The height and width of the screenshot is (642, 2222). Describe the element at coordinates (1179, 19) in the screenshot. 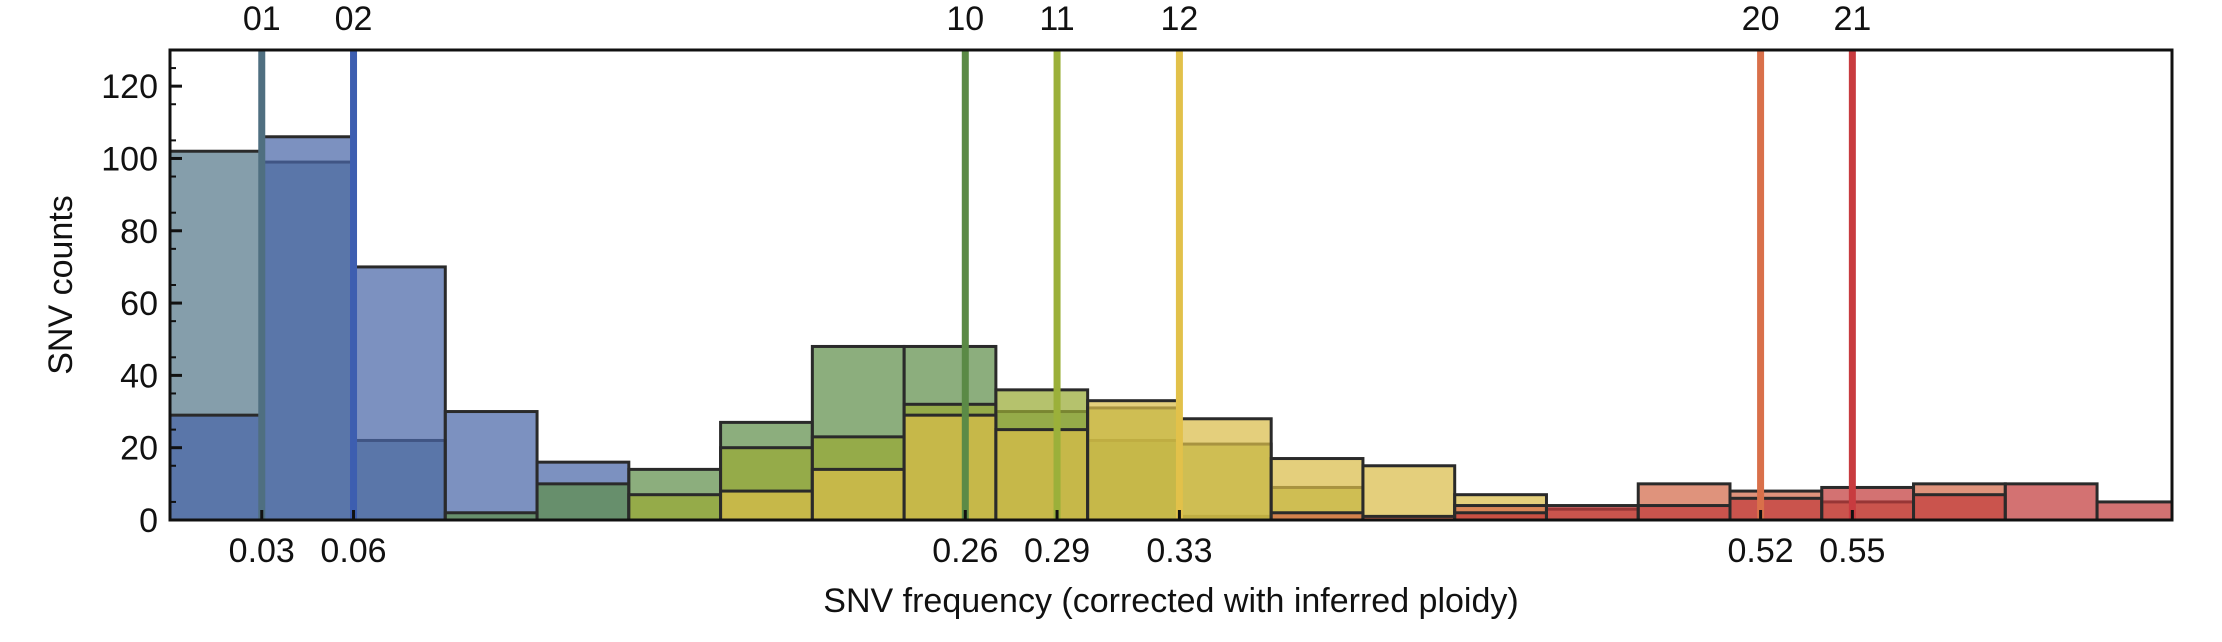

I see `marker-label-12: 12` at that location.